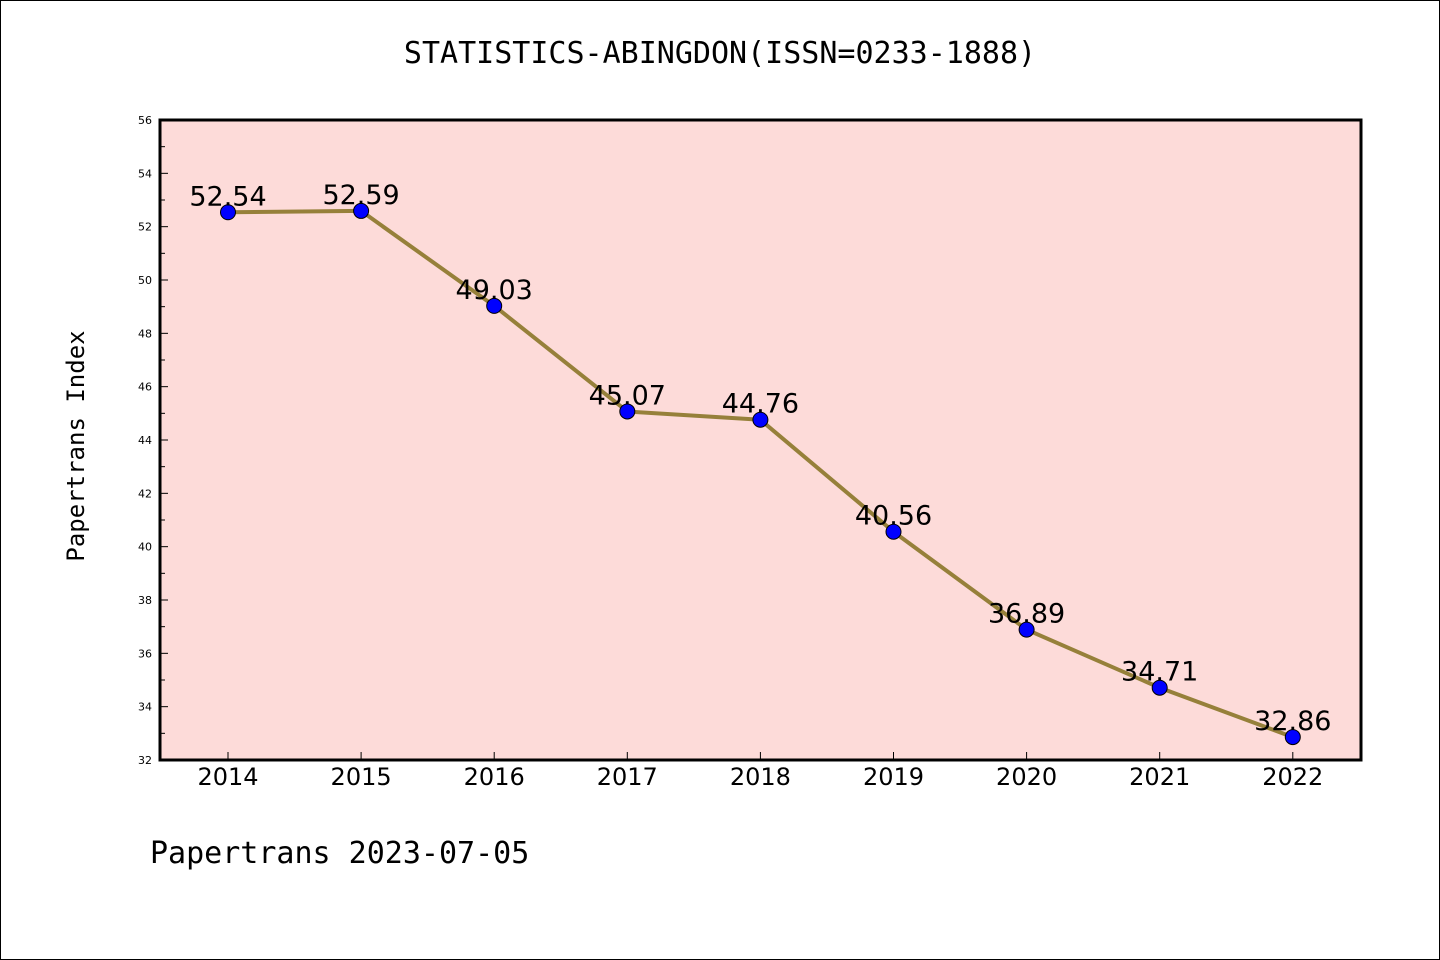 This screenshot has width=1440, height=960. I want to click on y-tick-label: 38, so click(145, 600).